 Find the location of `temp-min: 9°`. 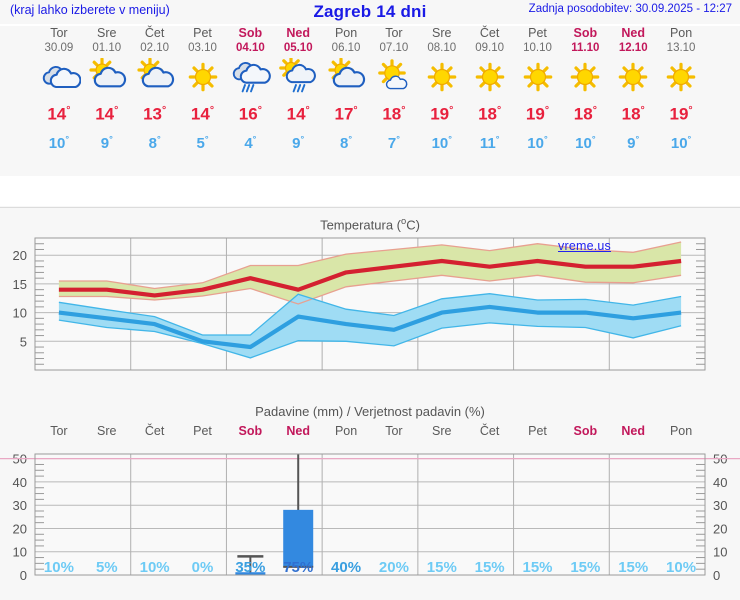

temp-min: 9° is located at coordinates (106, 142).